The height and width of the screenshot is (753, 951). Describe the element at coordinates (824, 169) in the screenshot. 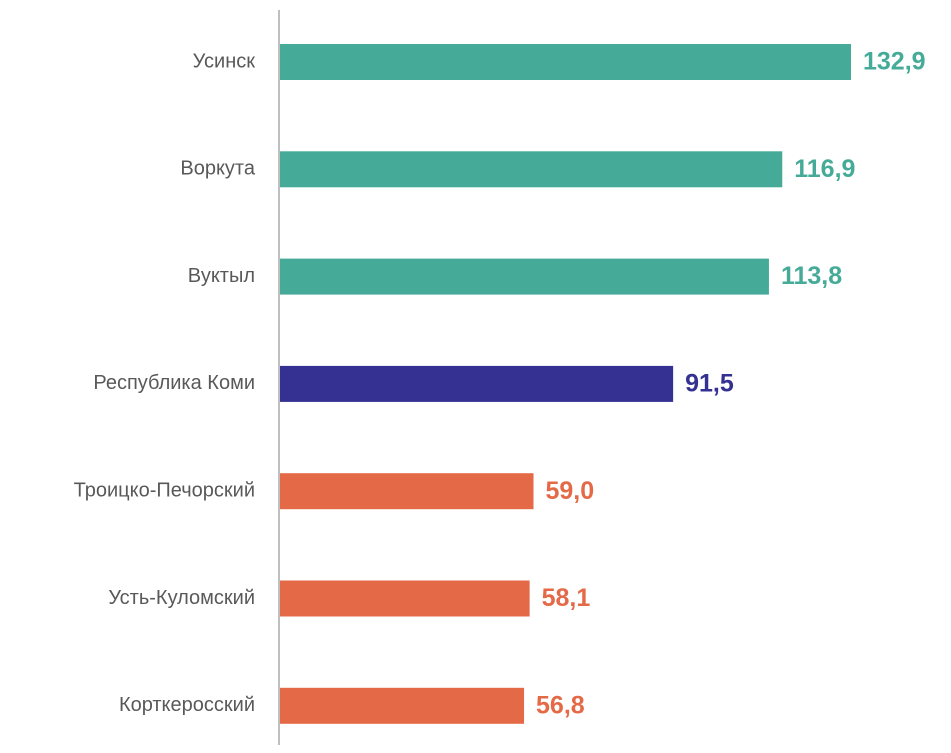

I see `value-label: 116,9` at that location.